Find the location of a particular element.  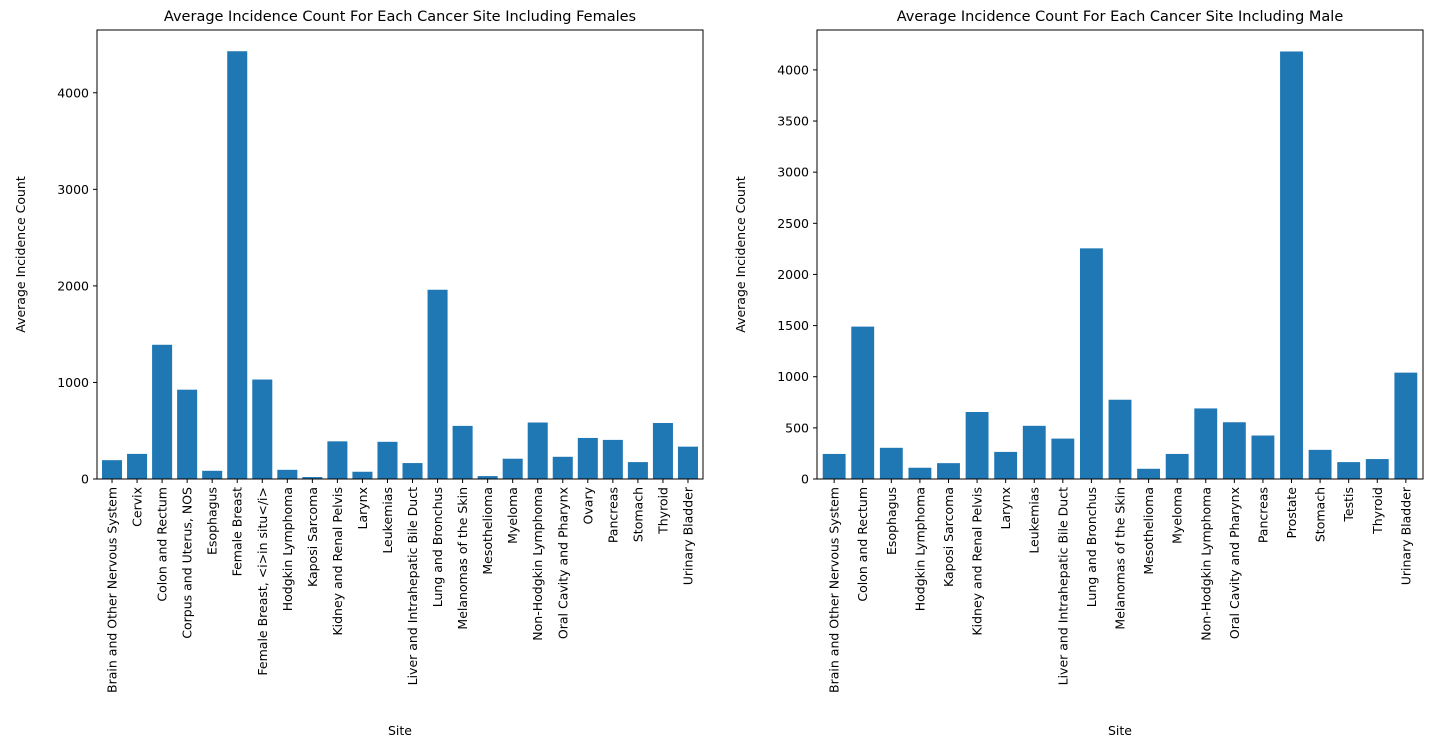

x-tick-label-females-2: Colon and Rectum is located at coordinates (162, 544).